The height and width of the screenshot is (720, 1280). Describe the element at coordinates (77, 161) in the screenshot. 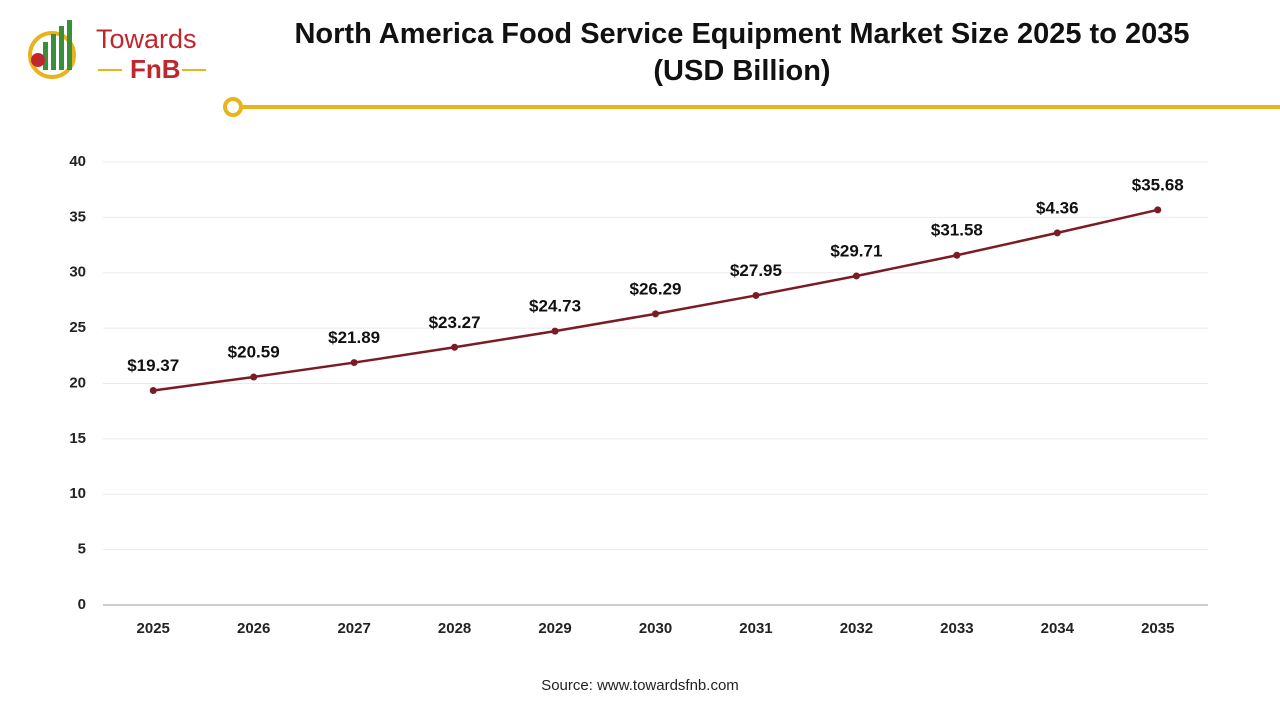

I see `y-tick-label: 40` at that location.